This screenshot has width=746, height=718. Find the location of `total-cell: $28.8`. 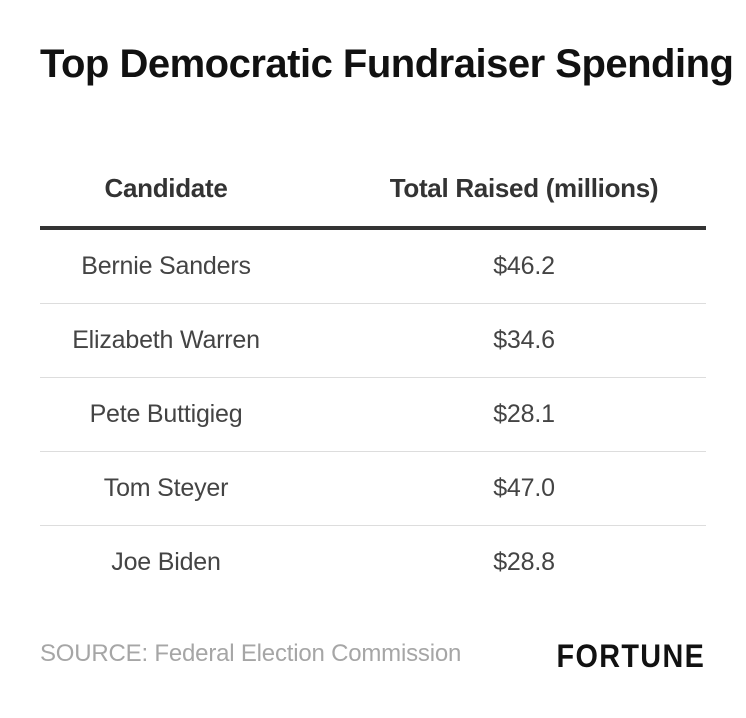

total-cell: $28.8 is located at coordinates (524, 562).